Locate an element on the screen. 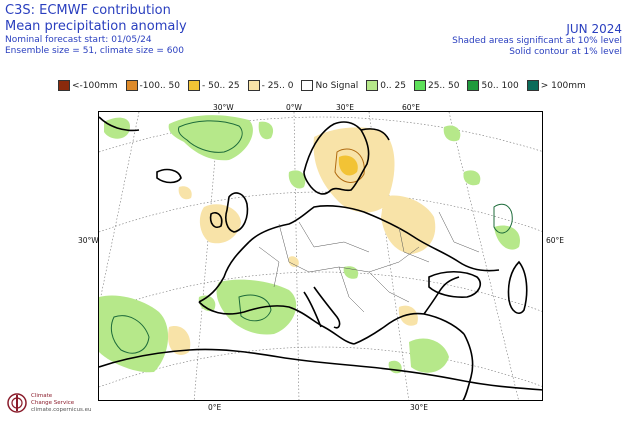 The height and width of the screenshot is (431, 630). legend-item: No Signal is located at coordinates (329, 85).